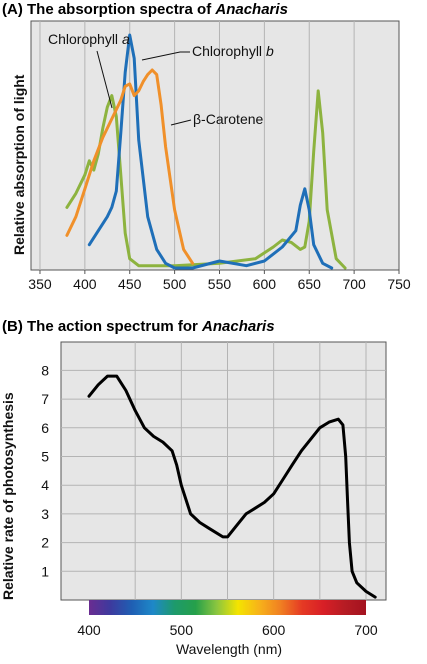  What do you see at coordinates (310, 284) in the screenshot?
I see `panel-a-x-tick-label: 650` at bounding box center [310, 284].